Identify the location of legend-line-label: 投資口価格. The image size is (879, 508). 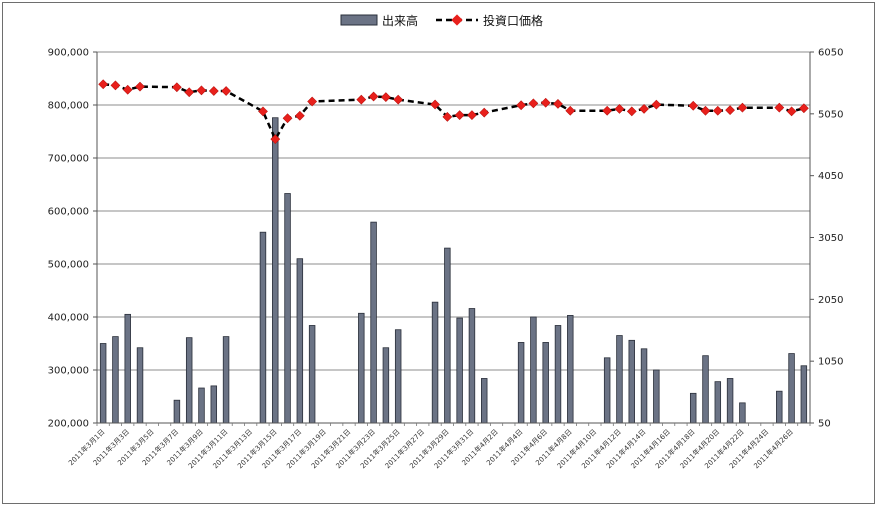
(513, 20).